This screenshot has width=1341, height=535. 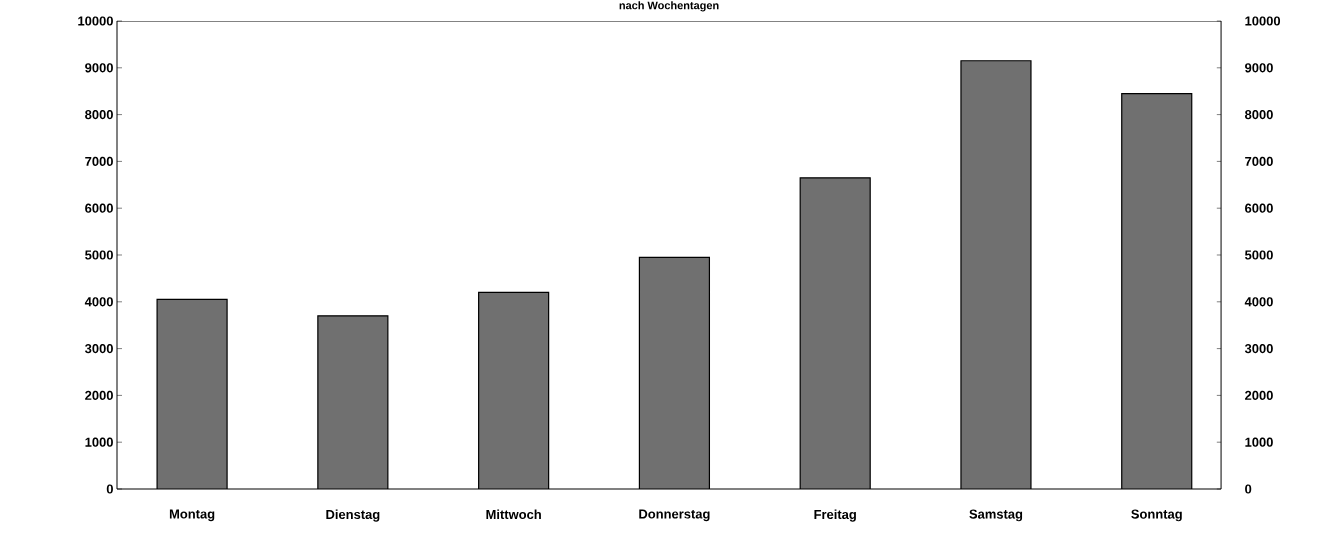 What do you see at coordinates (1258, 255) in the screenshot?
I see `y2-tick-label: 5000` at bounding box center [1258, 255].